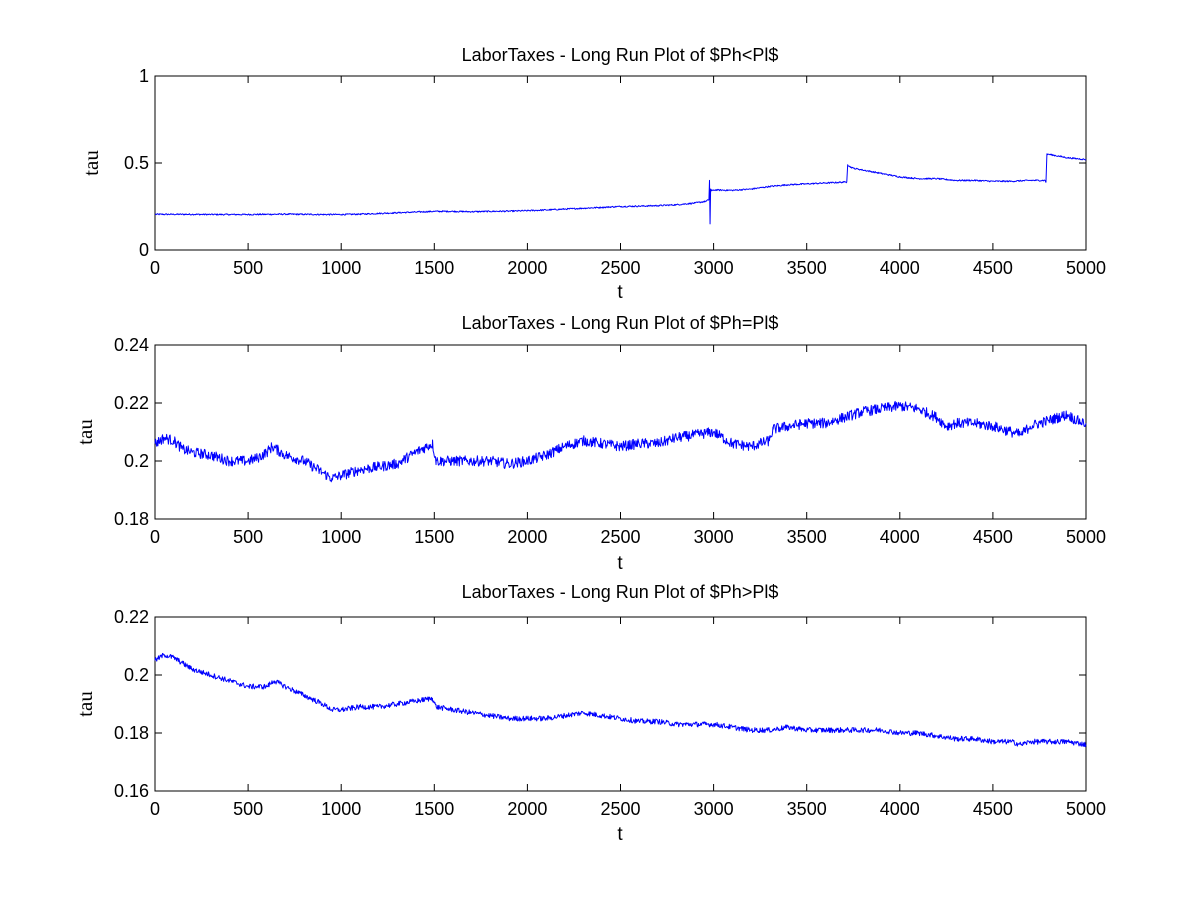  What do you see at coordinates (136, 163) in the screenshot?
I see `subplot-1-ytick-label-1: 0.5` at bounding box center [136, 163].